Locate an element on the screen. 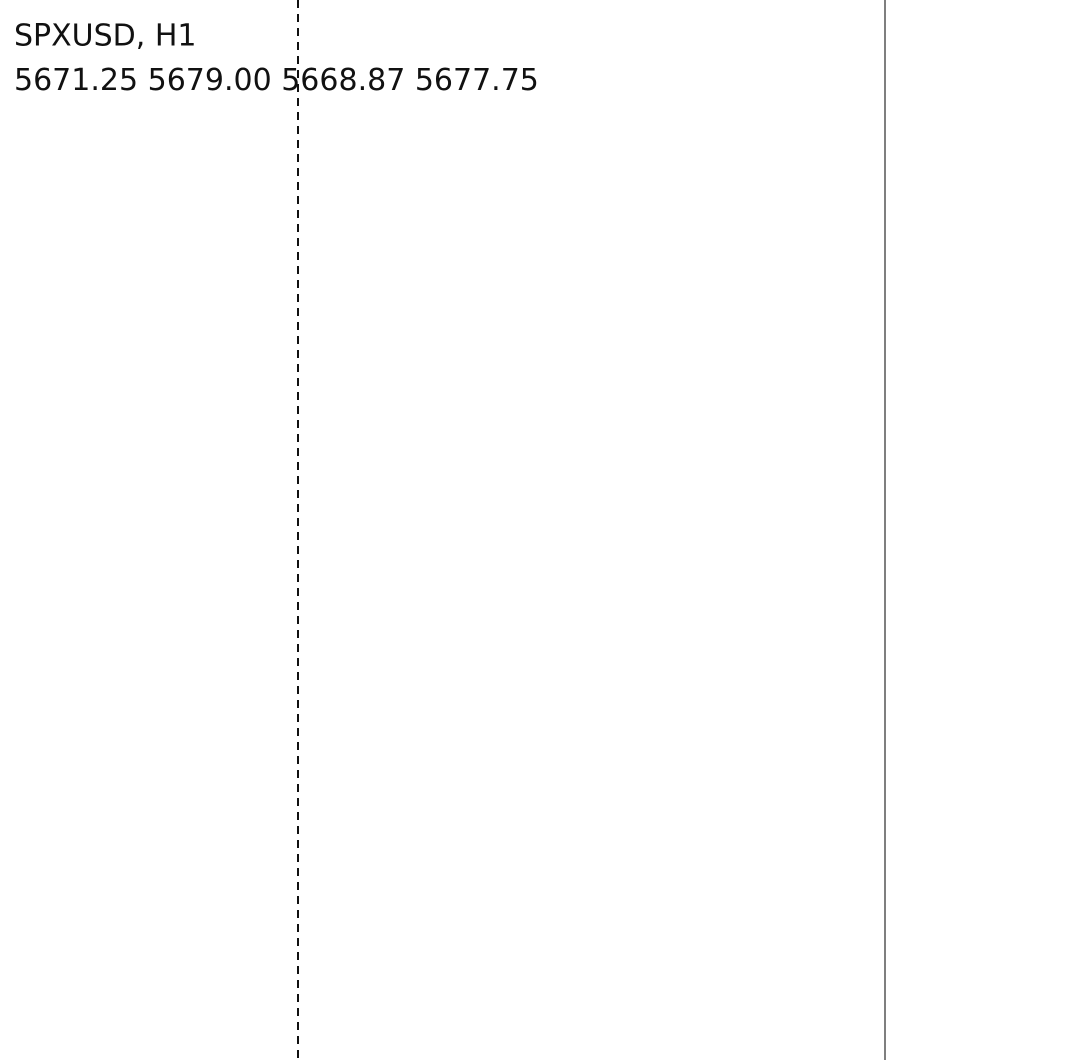 This screenshot has width=1080, height=1060. high-label: 5679.00 is located at coordinates (210, 80).